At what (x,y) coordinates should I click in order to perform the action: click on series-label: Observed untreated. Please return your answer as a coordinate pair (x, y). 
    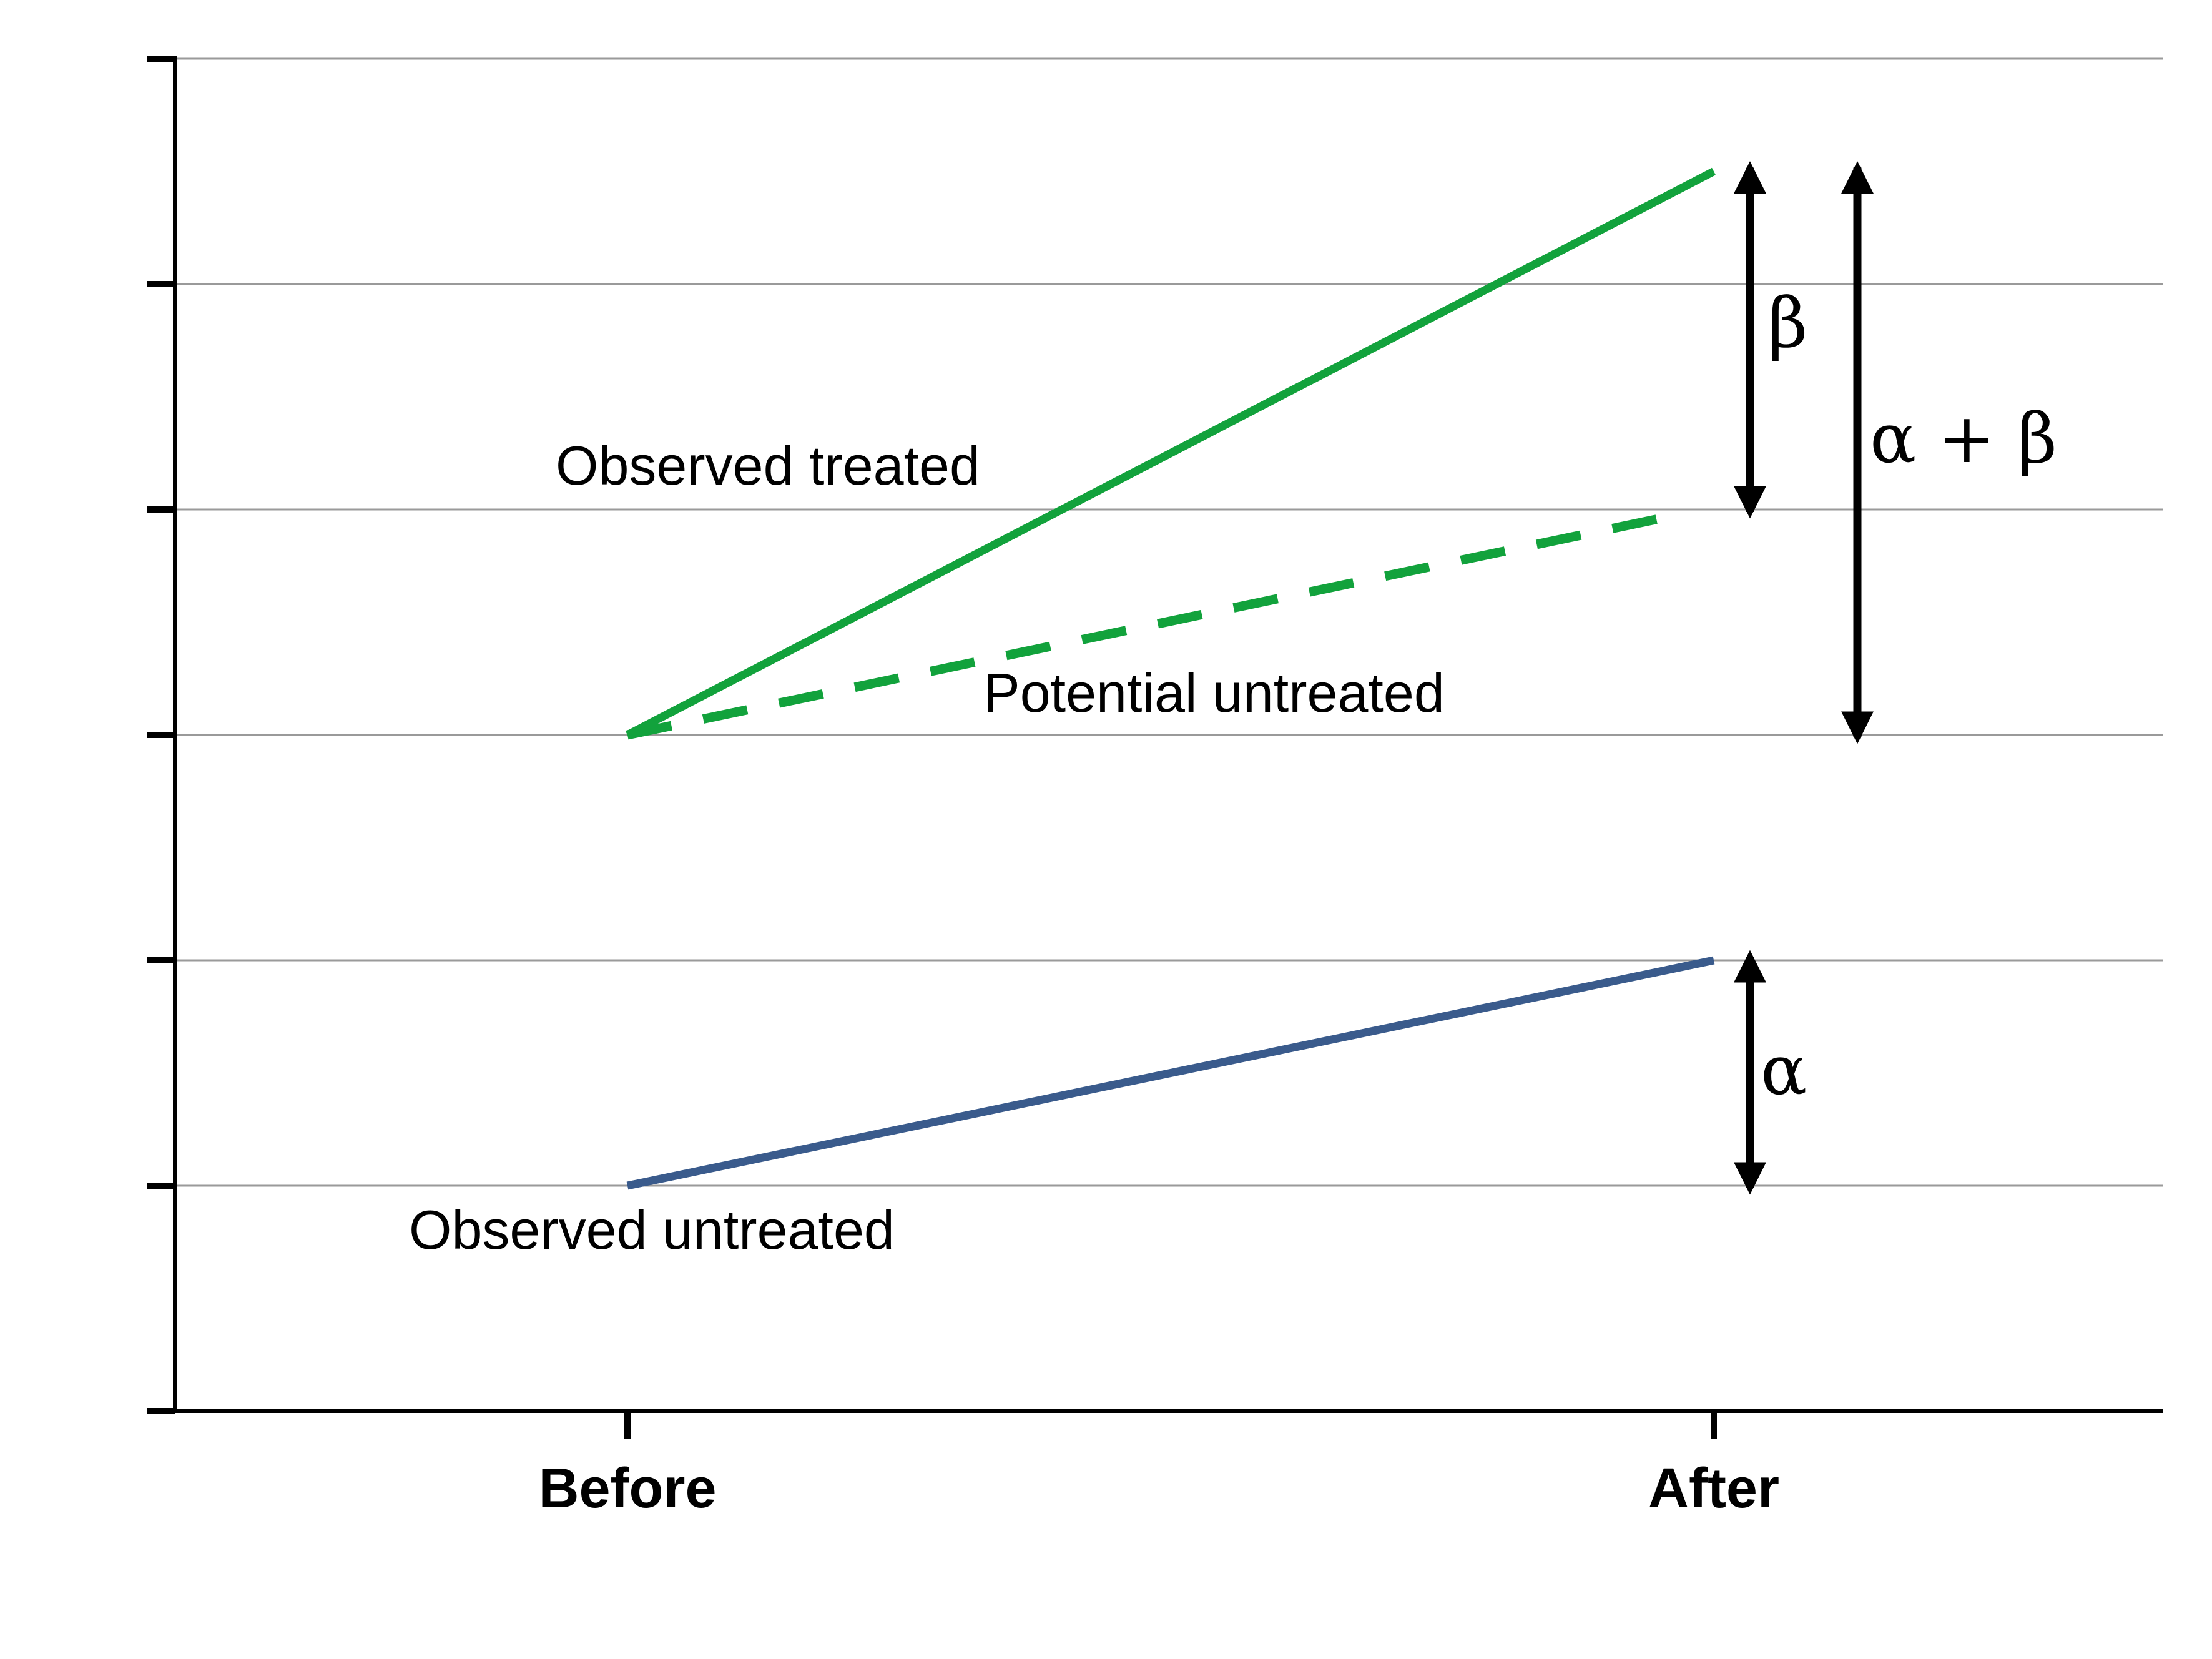
    Looking at the image, I should click on (652, 1230).